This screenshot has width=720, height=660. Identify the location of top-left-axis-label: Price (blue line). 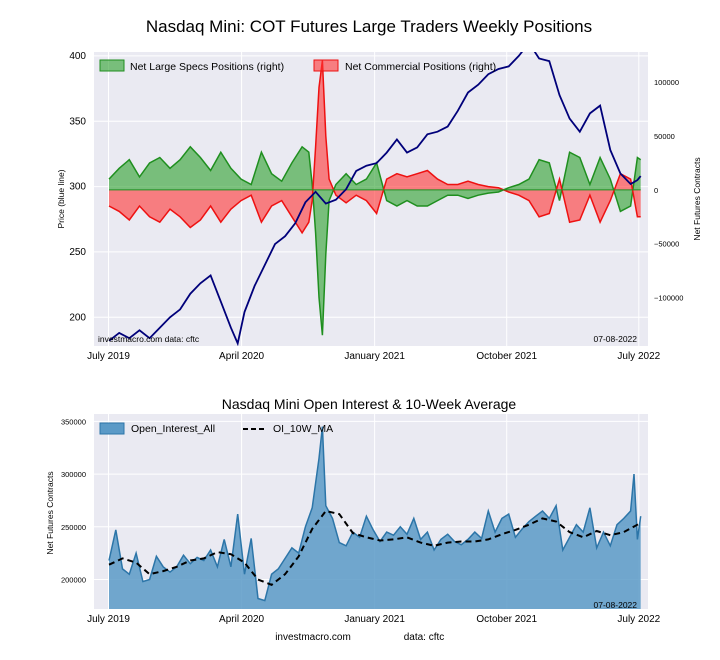
(61, 198).